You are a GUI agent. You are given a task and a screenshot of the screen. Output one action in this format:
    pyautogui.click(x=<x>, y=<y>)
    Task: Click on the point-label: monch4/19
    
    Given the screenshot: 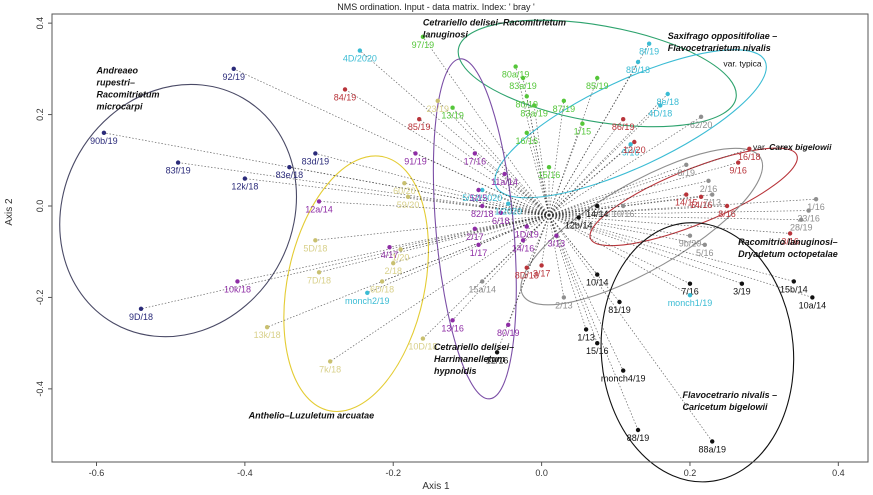 What is the action you would take?
    pyautogui.click(x=623, y=379)
    